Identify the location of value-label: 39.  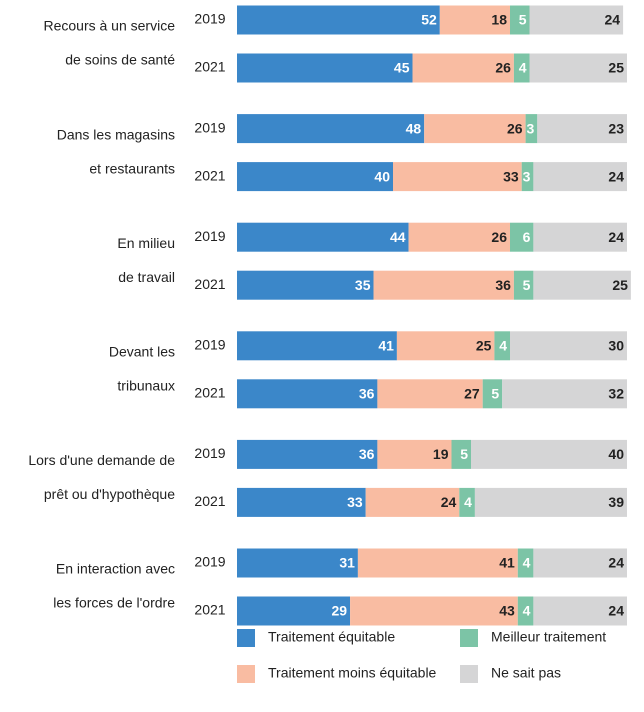
(616, 502).